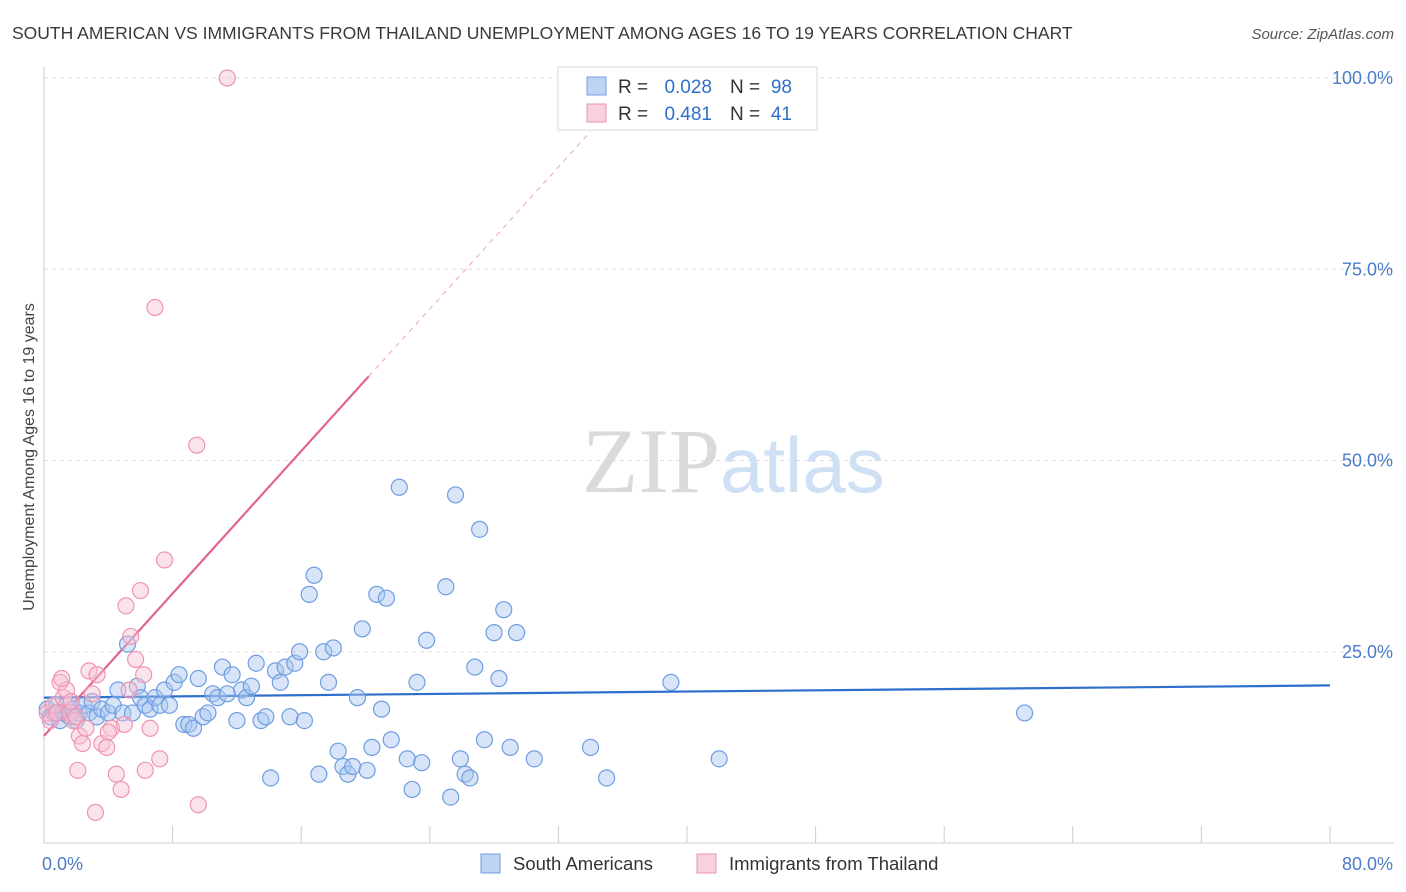  What do you see at coordinates (1367, 652) in the screenshot?
I see `y-tick-label: 25.0%` at bounding box center [1367, 652].